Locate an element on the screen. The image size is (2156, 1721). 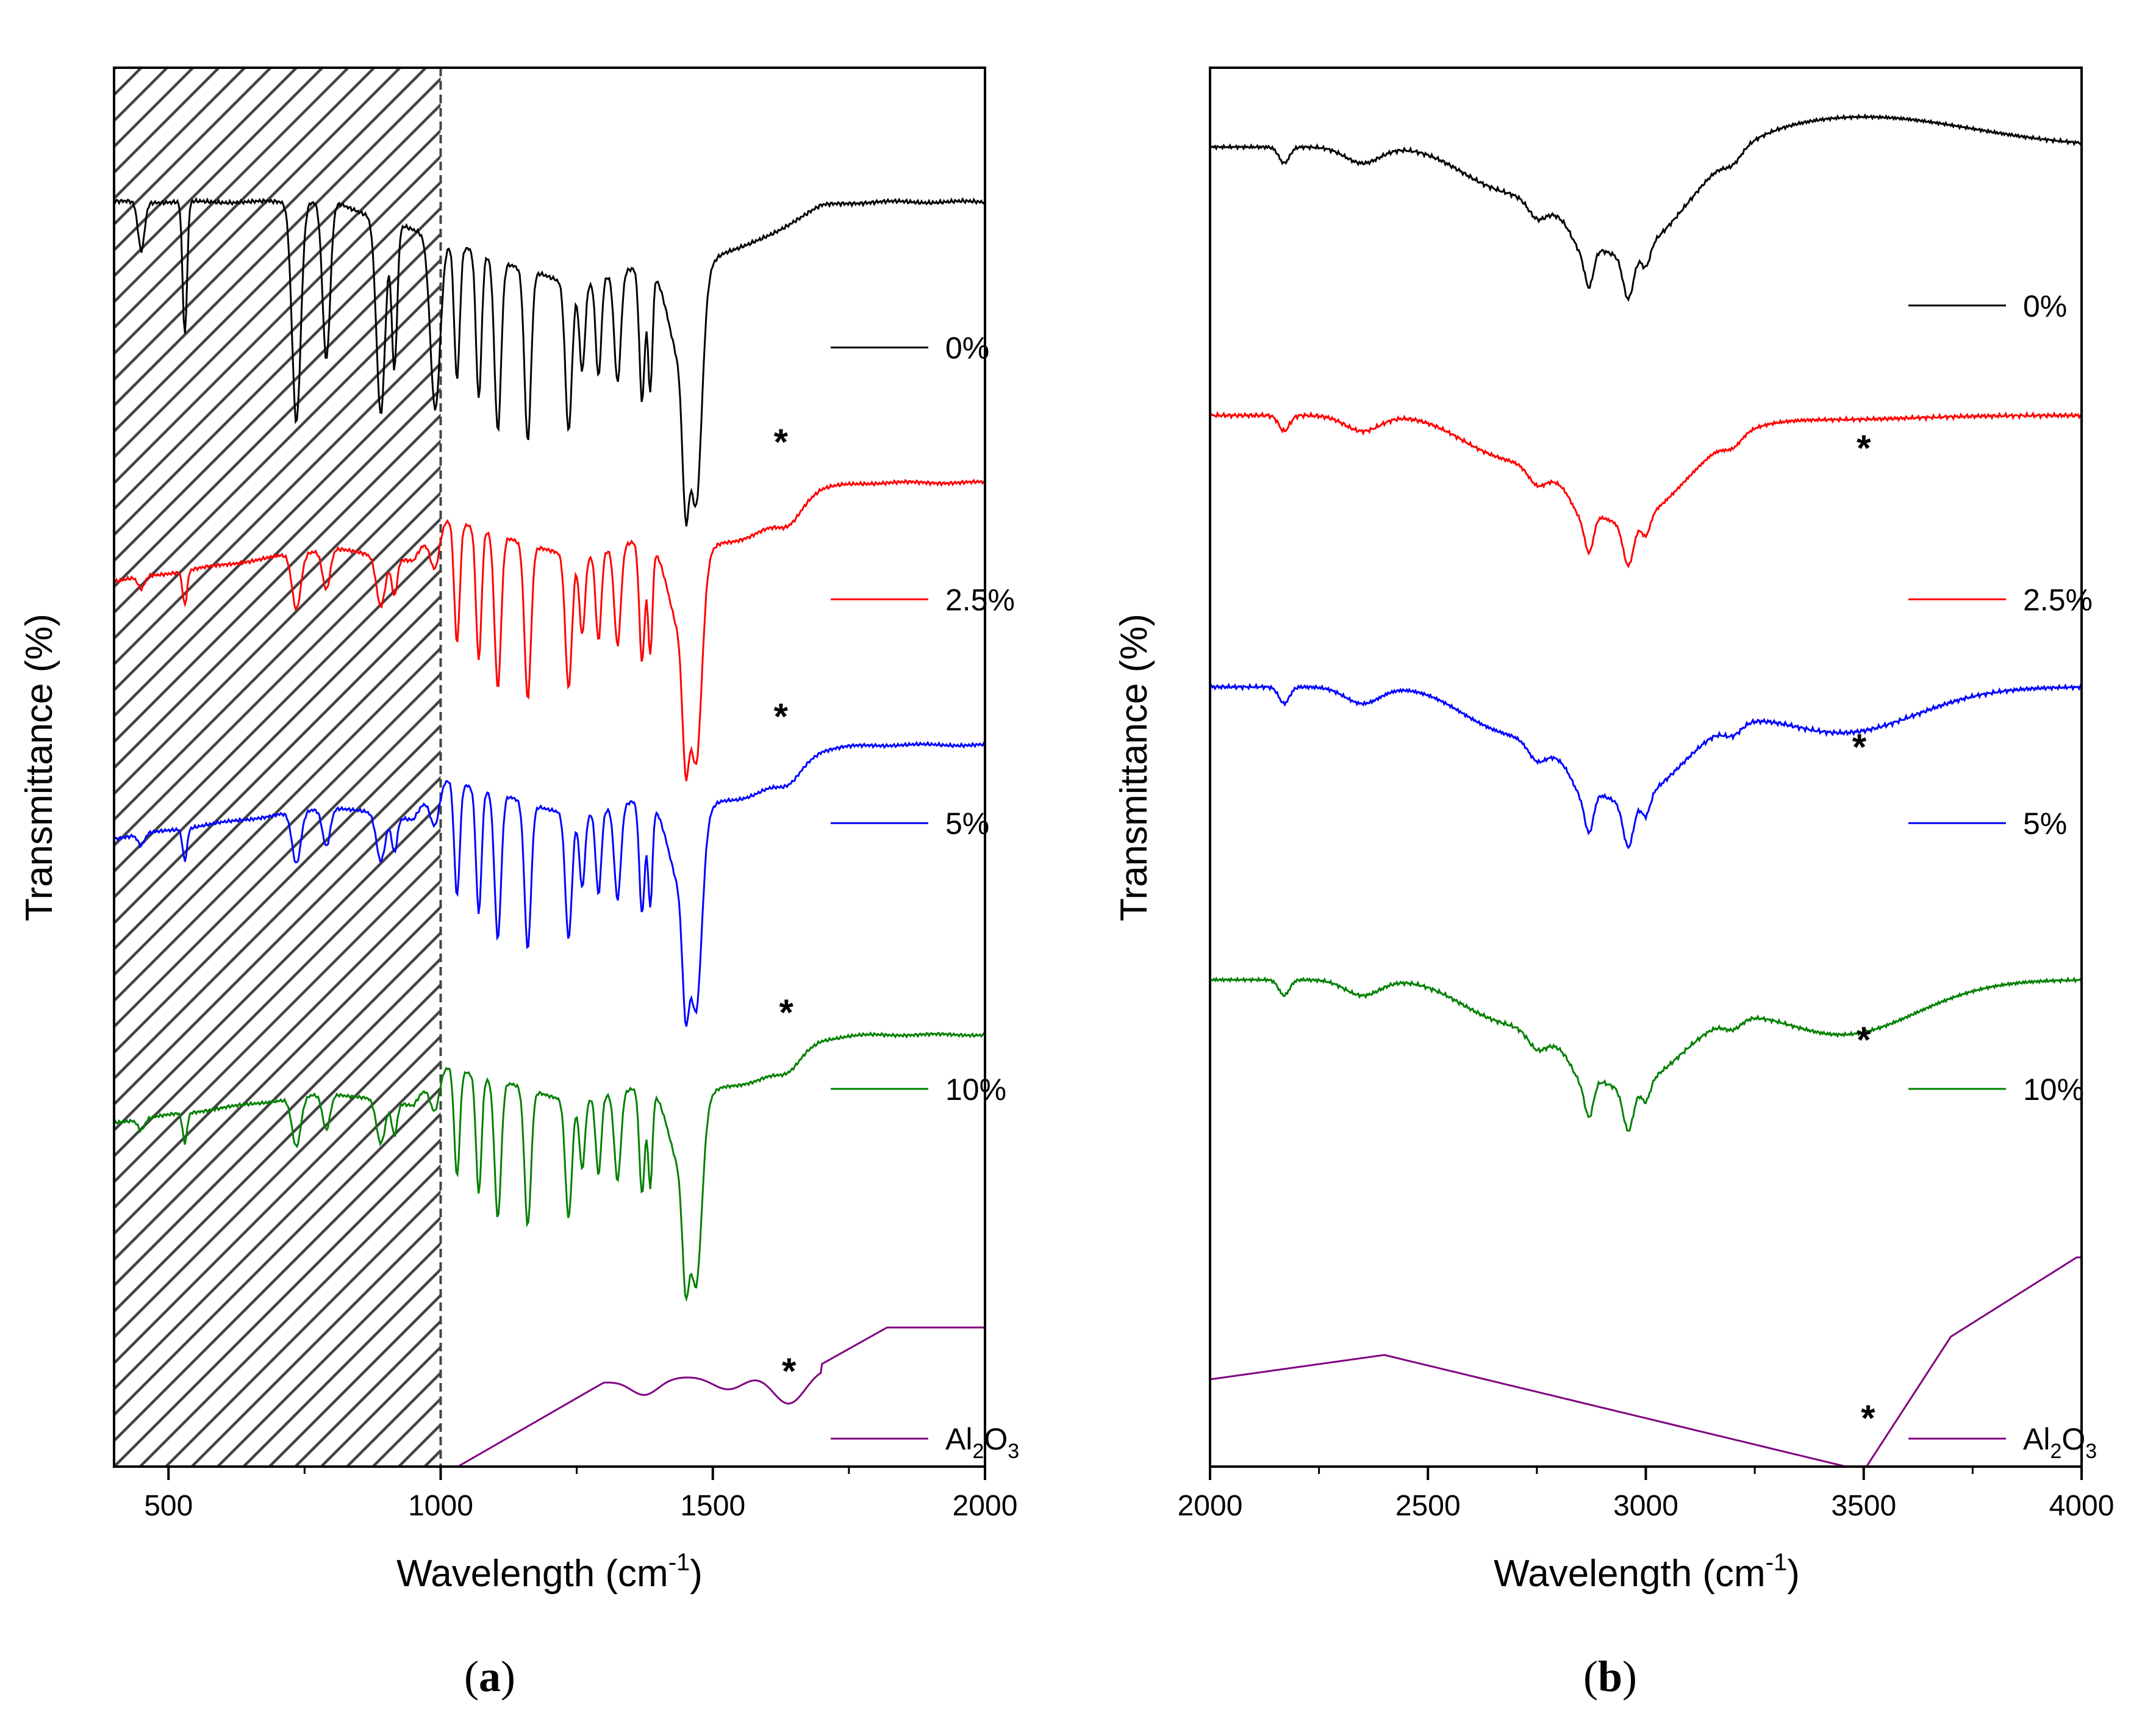
shaded-region is located at coordinates (277, 767).